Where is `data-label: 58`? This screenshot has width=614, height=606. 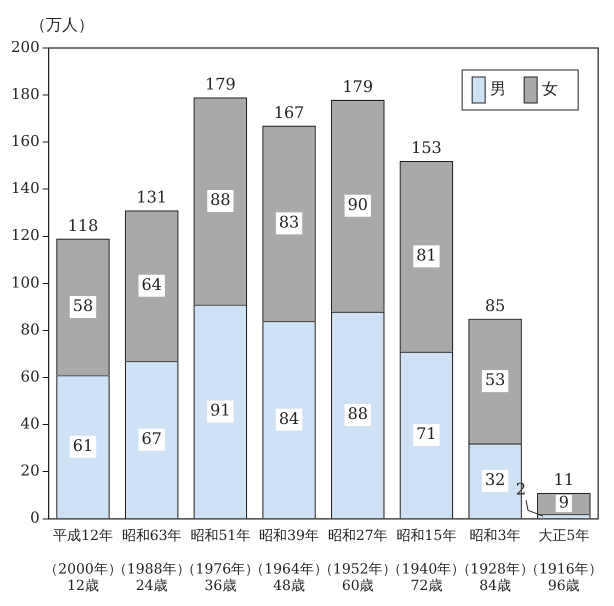 data-label: 58 is located at coordinates (83, 306).